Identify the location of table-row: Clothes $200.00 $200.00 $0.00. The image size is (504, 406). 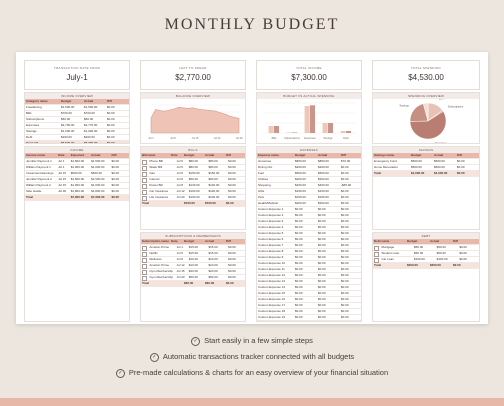
(309, 180).